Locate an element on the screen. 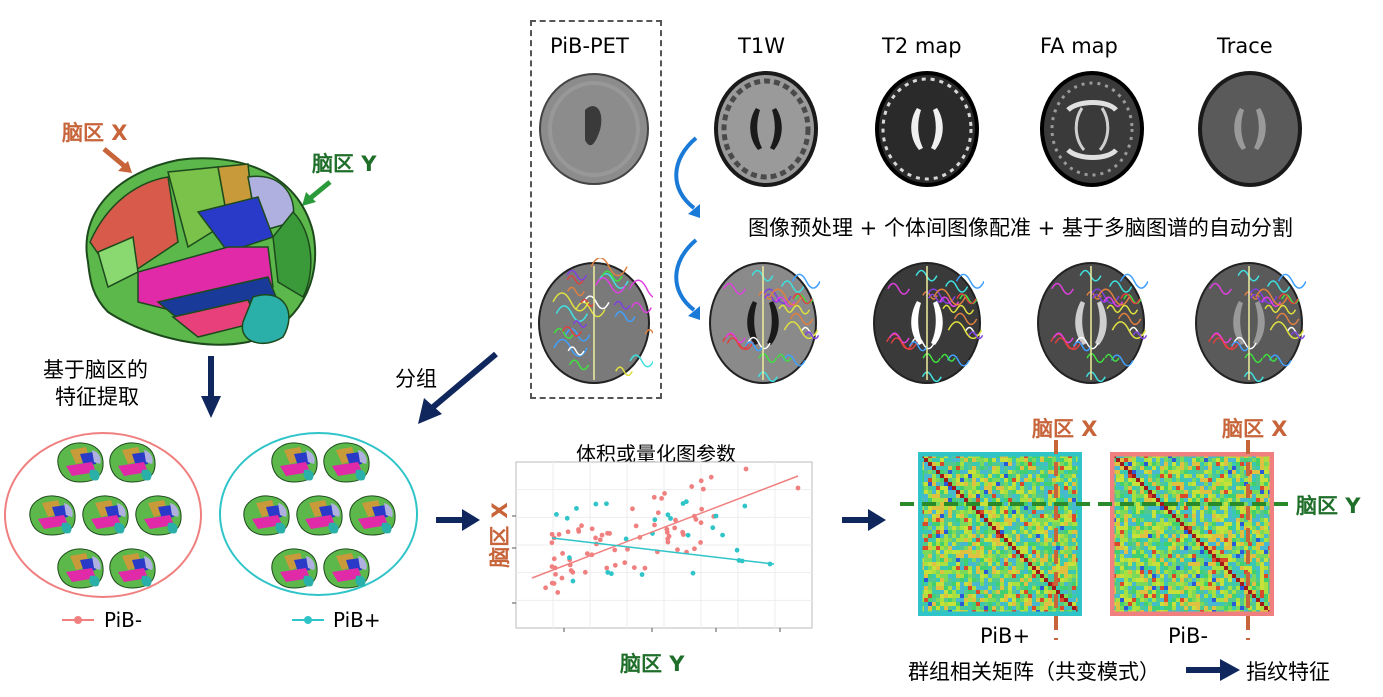 Image resolution: width=1383 pixels, height=697 pixels. modality-label-t1w: T1W is located at coordinates (761, 46).